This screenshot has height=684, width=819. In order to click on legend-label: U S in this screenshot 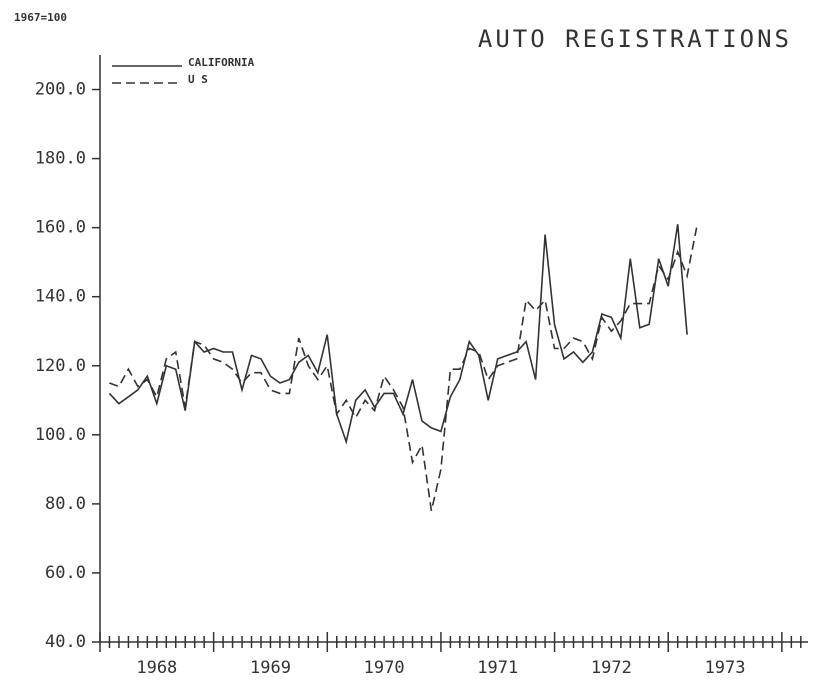, I will do `click(198, 79)`.